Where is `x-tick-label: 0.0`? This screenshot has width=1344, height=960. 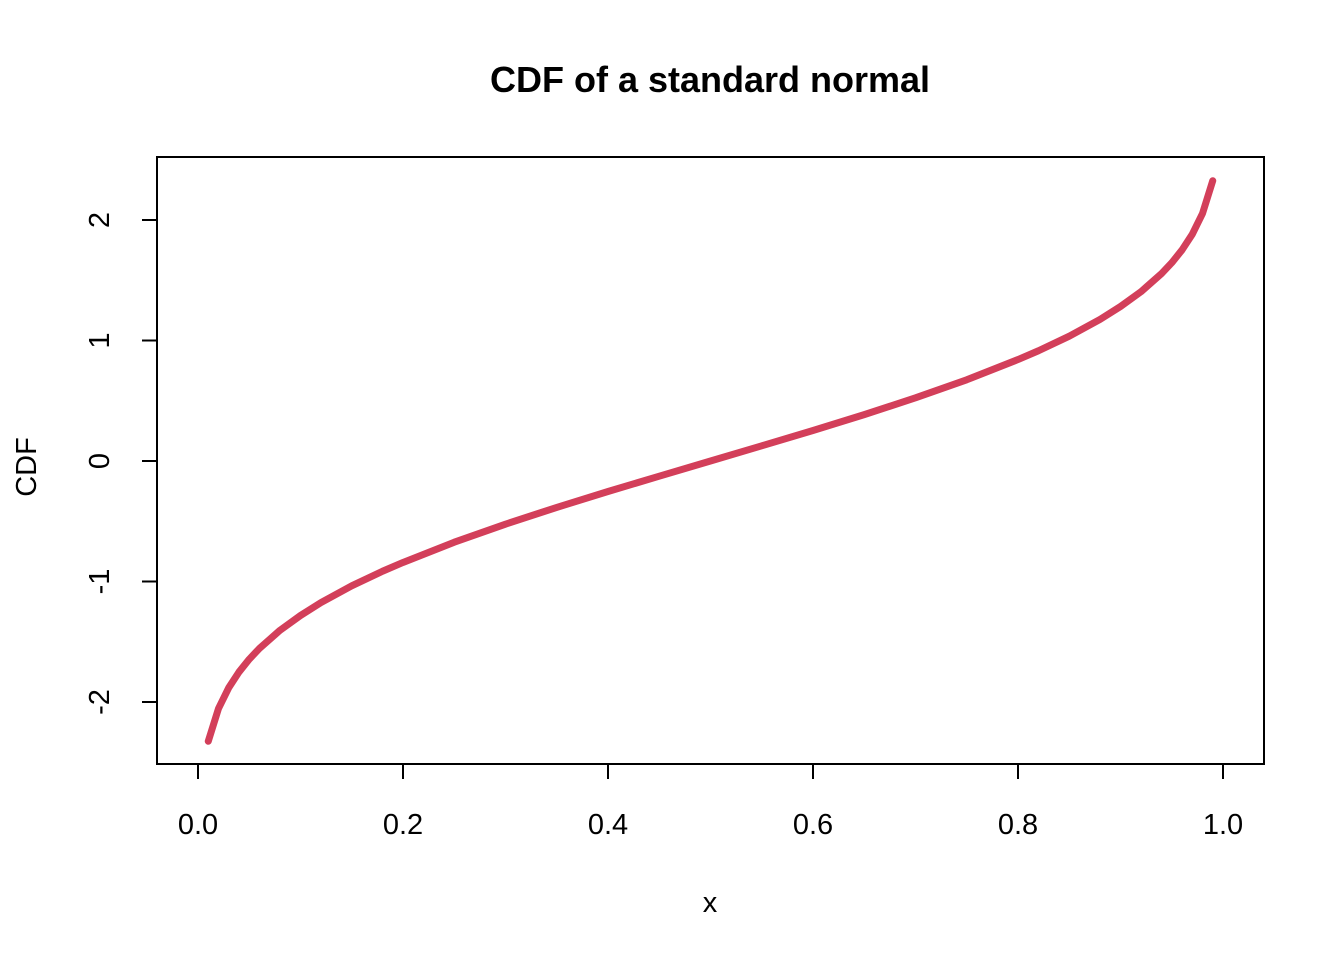 x-tick-label: 0.0 is located at coordinates (198, 825).